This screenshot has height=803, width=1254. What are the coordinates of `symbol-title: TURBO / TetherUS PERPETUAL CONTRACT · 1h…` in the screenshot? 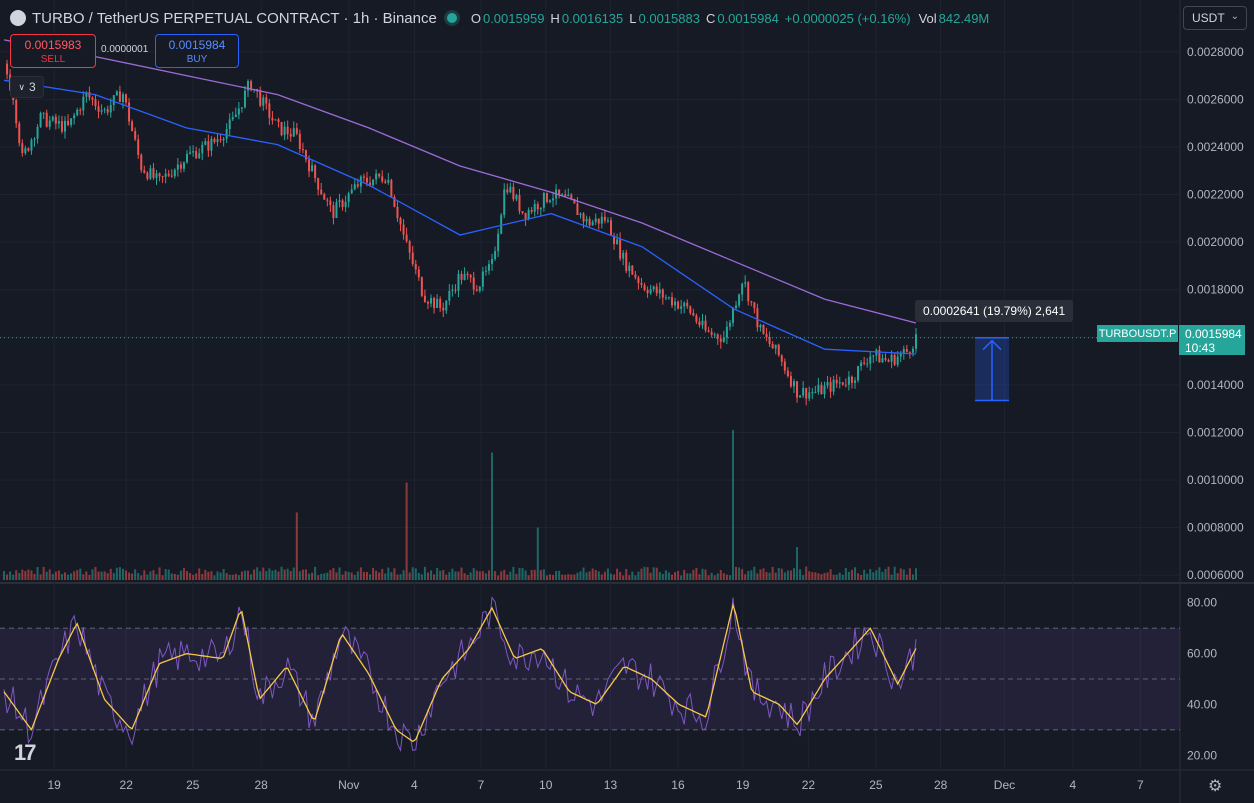 It's located at (234, 18).